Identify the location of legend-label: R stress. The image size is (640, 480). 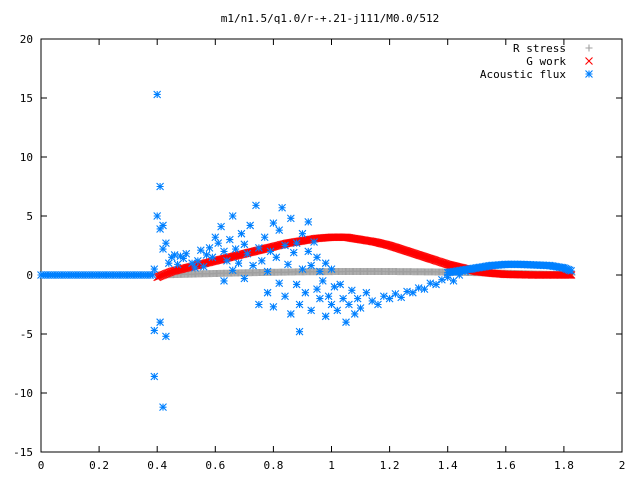
(539, 48).